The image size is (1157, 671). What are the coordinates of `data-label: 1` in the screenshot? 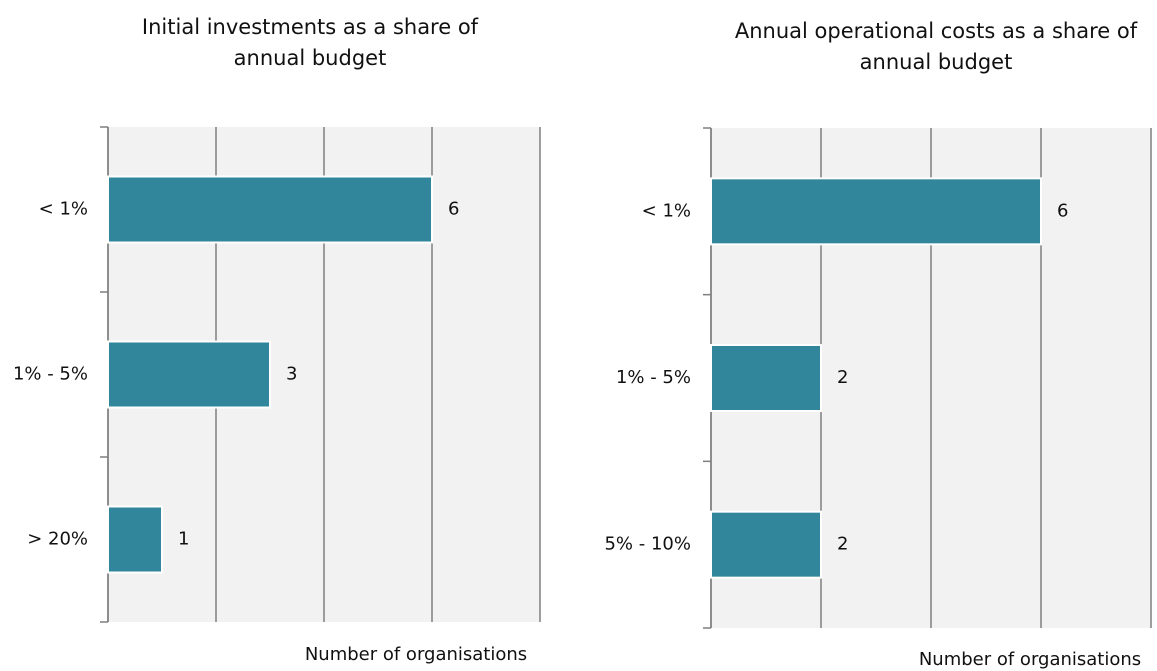 It's located at (183, 539).